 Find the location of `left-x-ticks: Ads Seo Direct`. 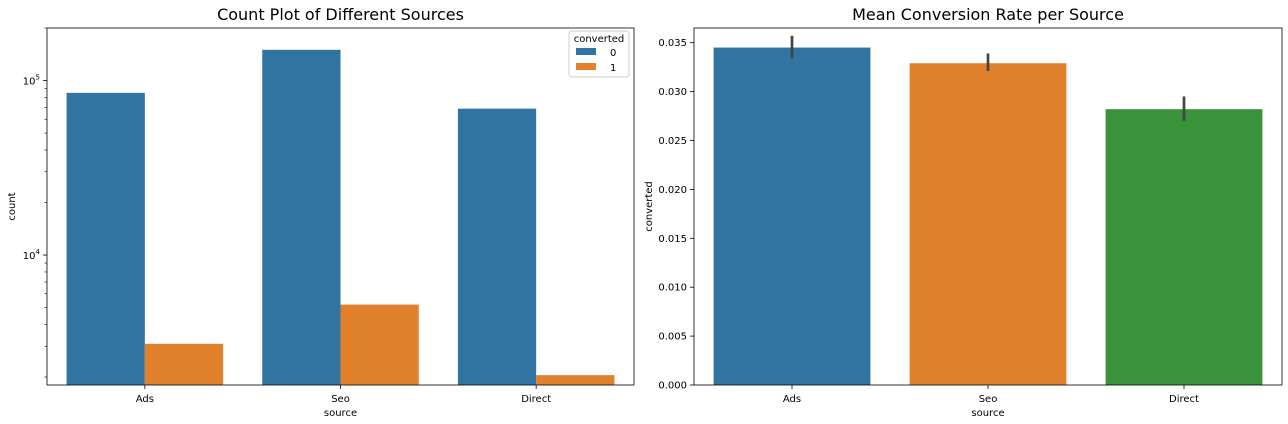

left-x-ticks: Ads Seo Direct is located at coordinates (343, 395).